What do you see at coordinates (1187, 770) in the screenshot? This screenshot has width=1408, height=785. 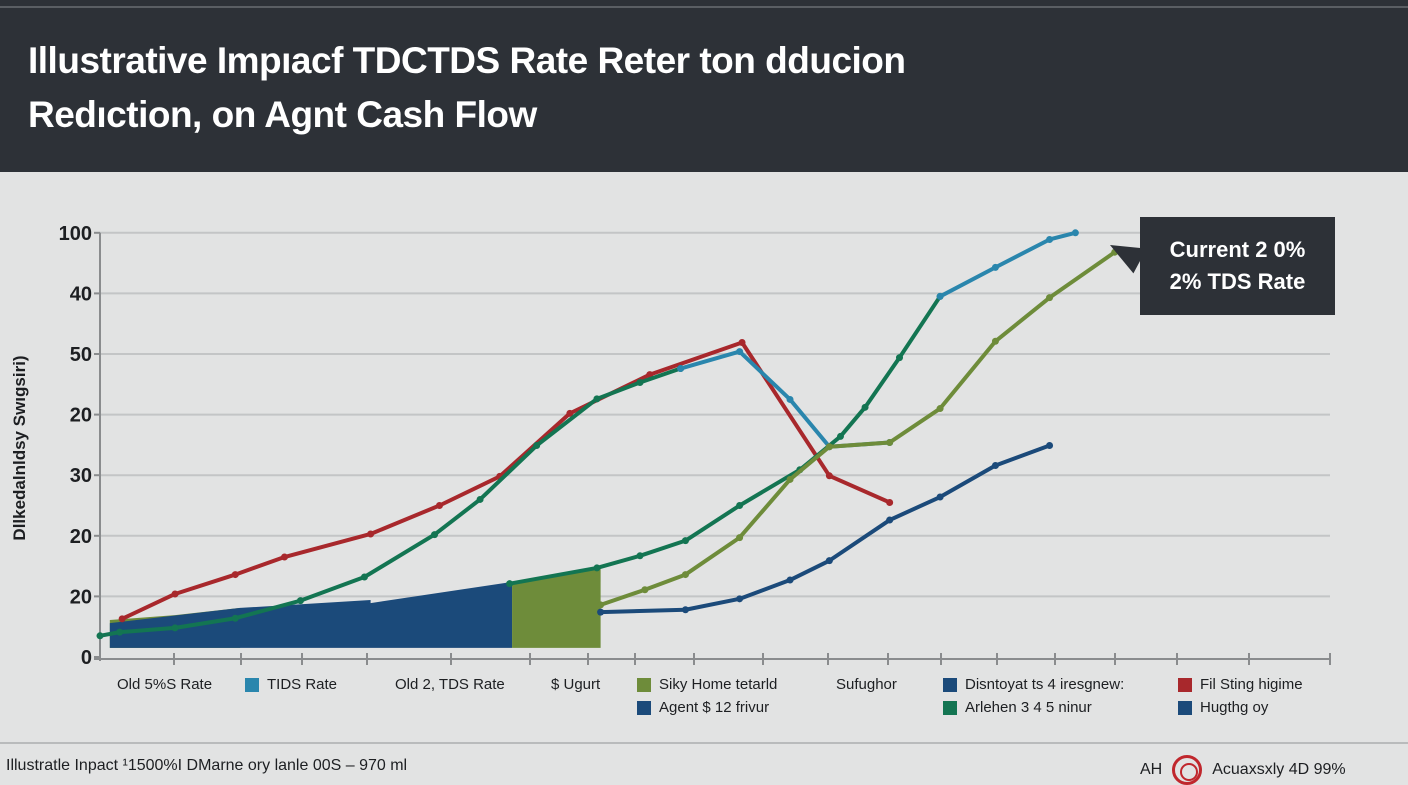 I see `red-ring-logo-icon` at bounding box center [1187, 770].